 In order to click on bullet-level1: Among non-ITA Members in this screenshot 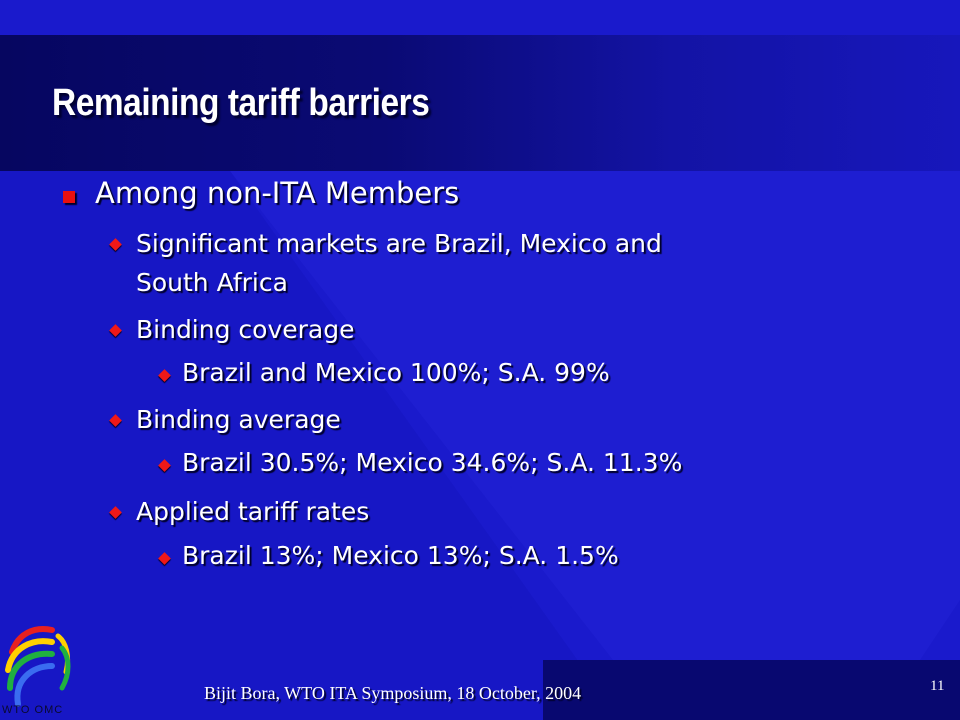, I will do `click(277, 193)`.